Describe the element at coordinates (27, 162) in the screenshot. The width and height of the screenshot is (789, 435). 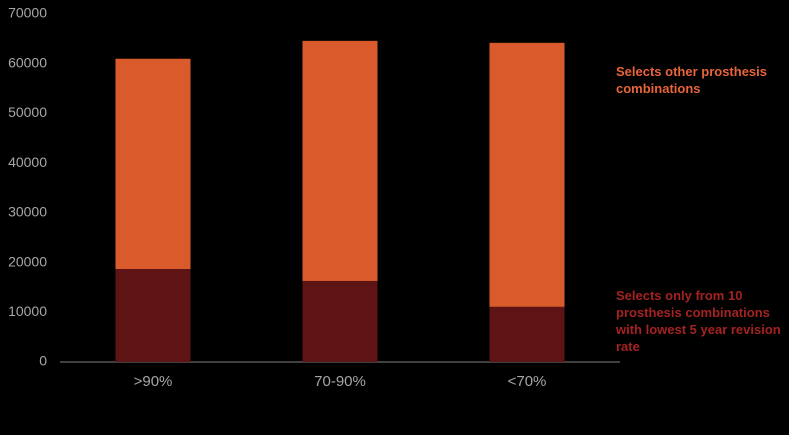
I see `y-tick-label: 40000` at that location.